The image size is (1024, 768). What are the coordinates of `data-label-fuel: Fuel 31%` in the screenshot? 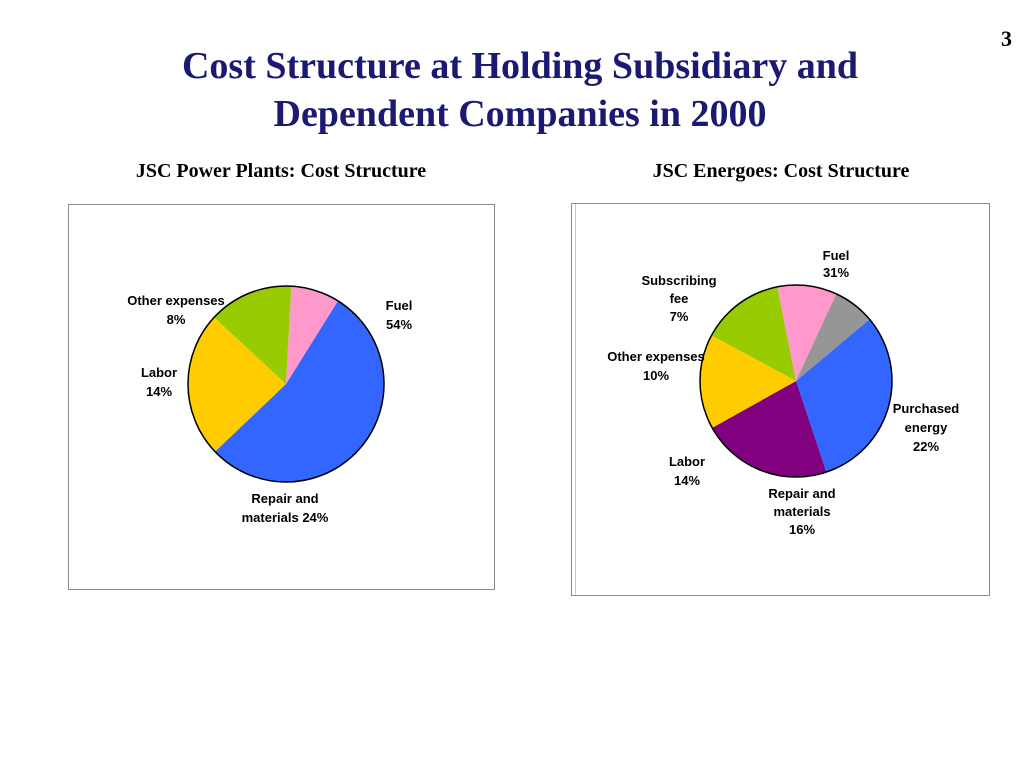 It's located at (836, 264).